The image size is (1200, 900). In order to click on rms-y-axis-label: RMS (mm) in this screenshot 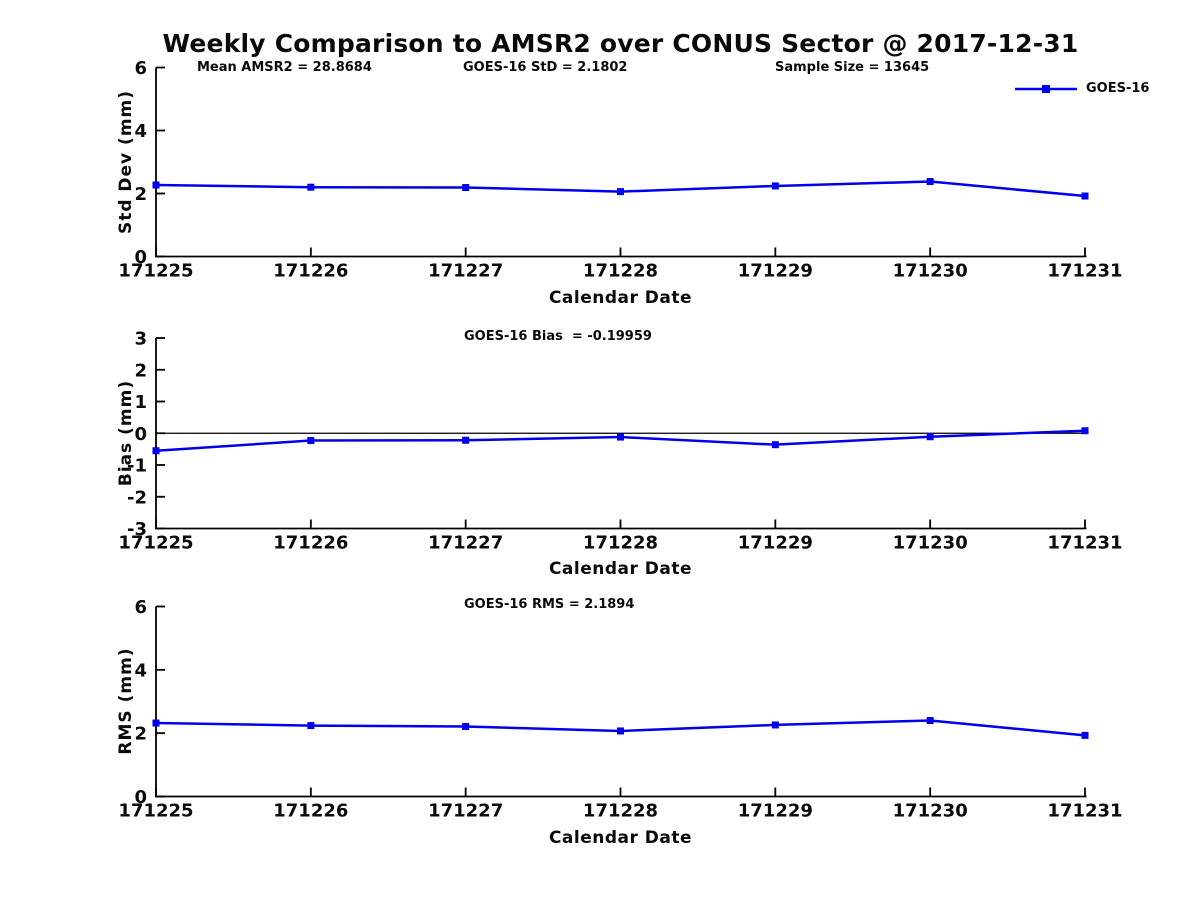, I will do `click(126, 701)`.